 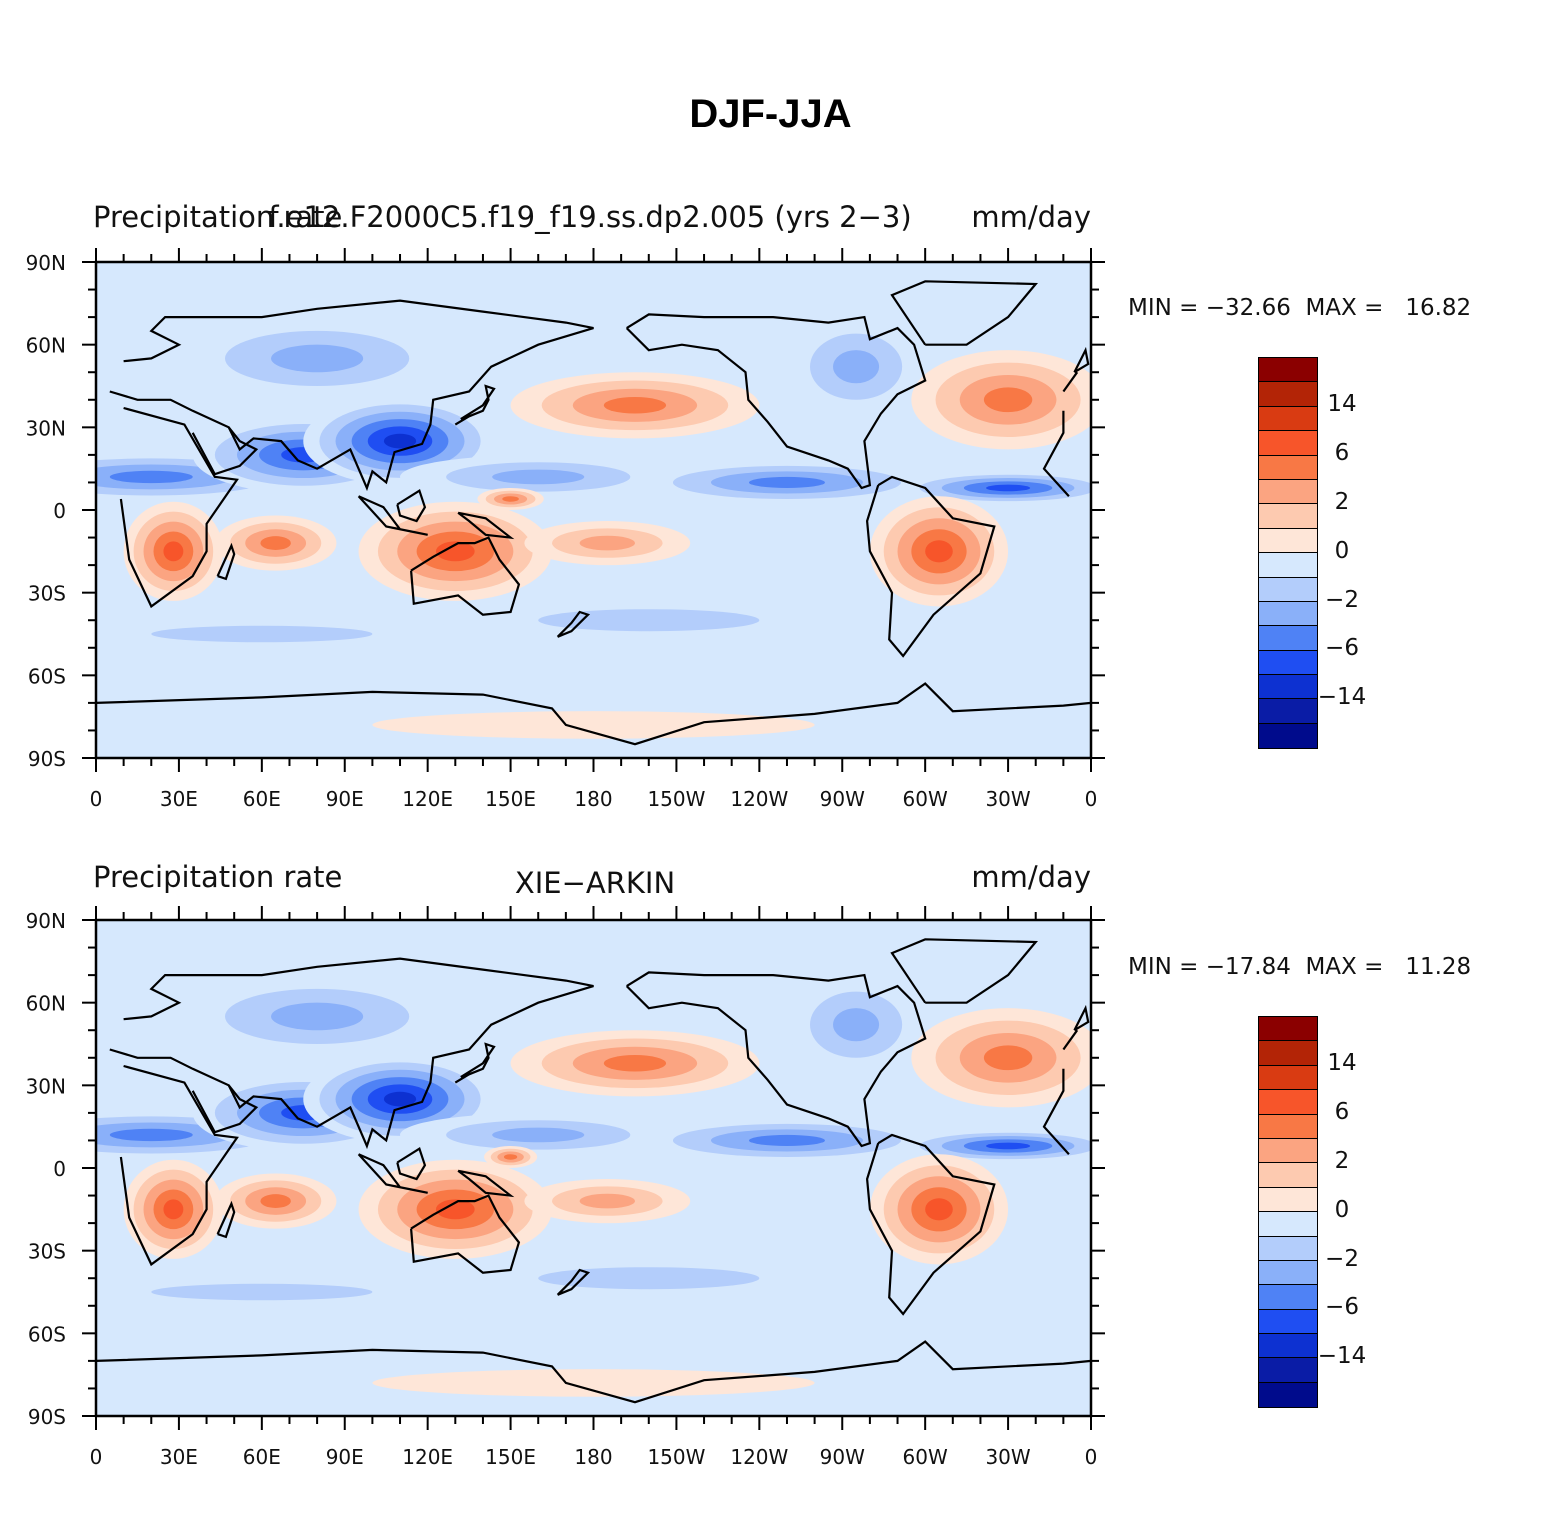 I want to click on minmax-label: MIN = −17.84 MAX = 11.28, so click(x=1300, y=967).